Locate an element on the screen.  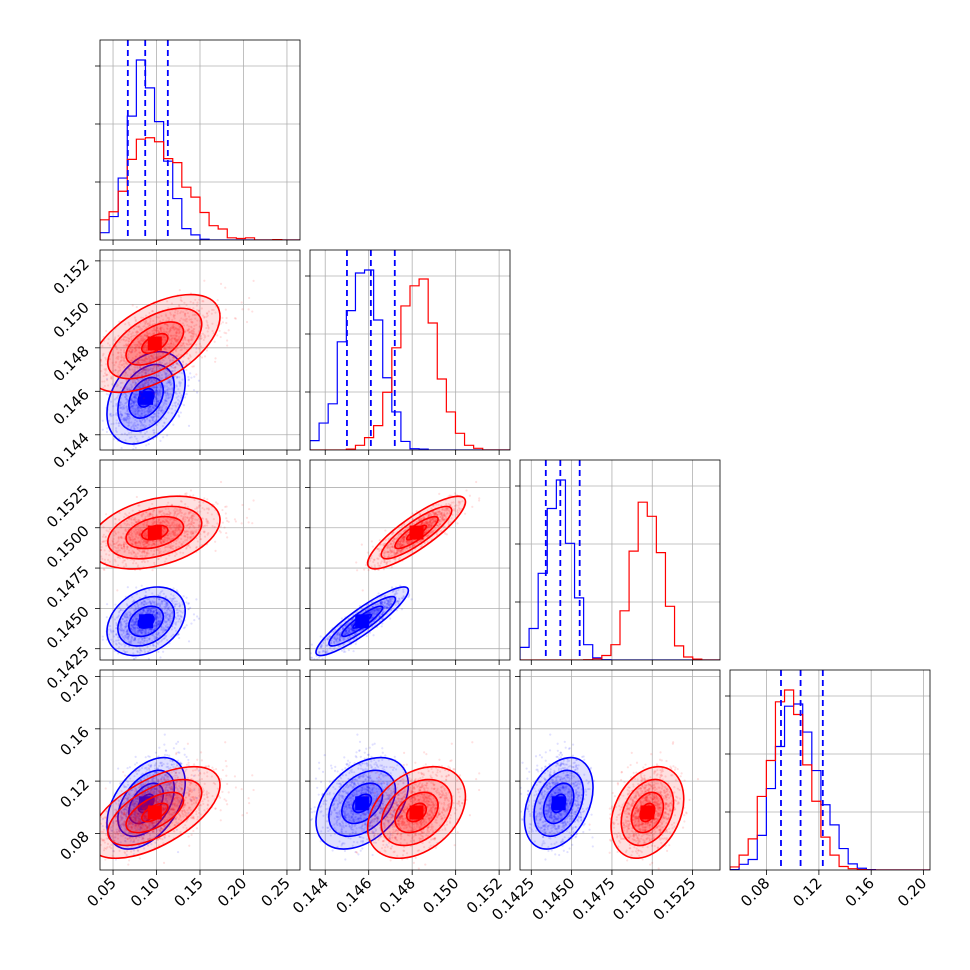
density-peak is located at coordinates (146, 621).